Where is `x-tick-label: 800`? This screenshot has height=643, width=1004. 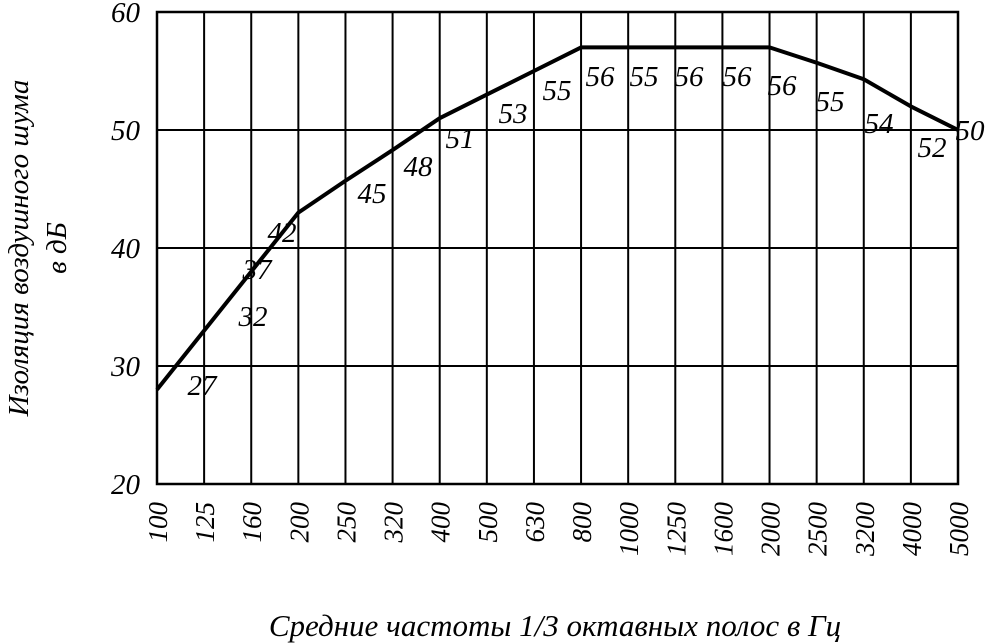
x-tick-label: 800 is located at coordinates (582, 522).